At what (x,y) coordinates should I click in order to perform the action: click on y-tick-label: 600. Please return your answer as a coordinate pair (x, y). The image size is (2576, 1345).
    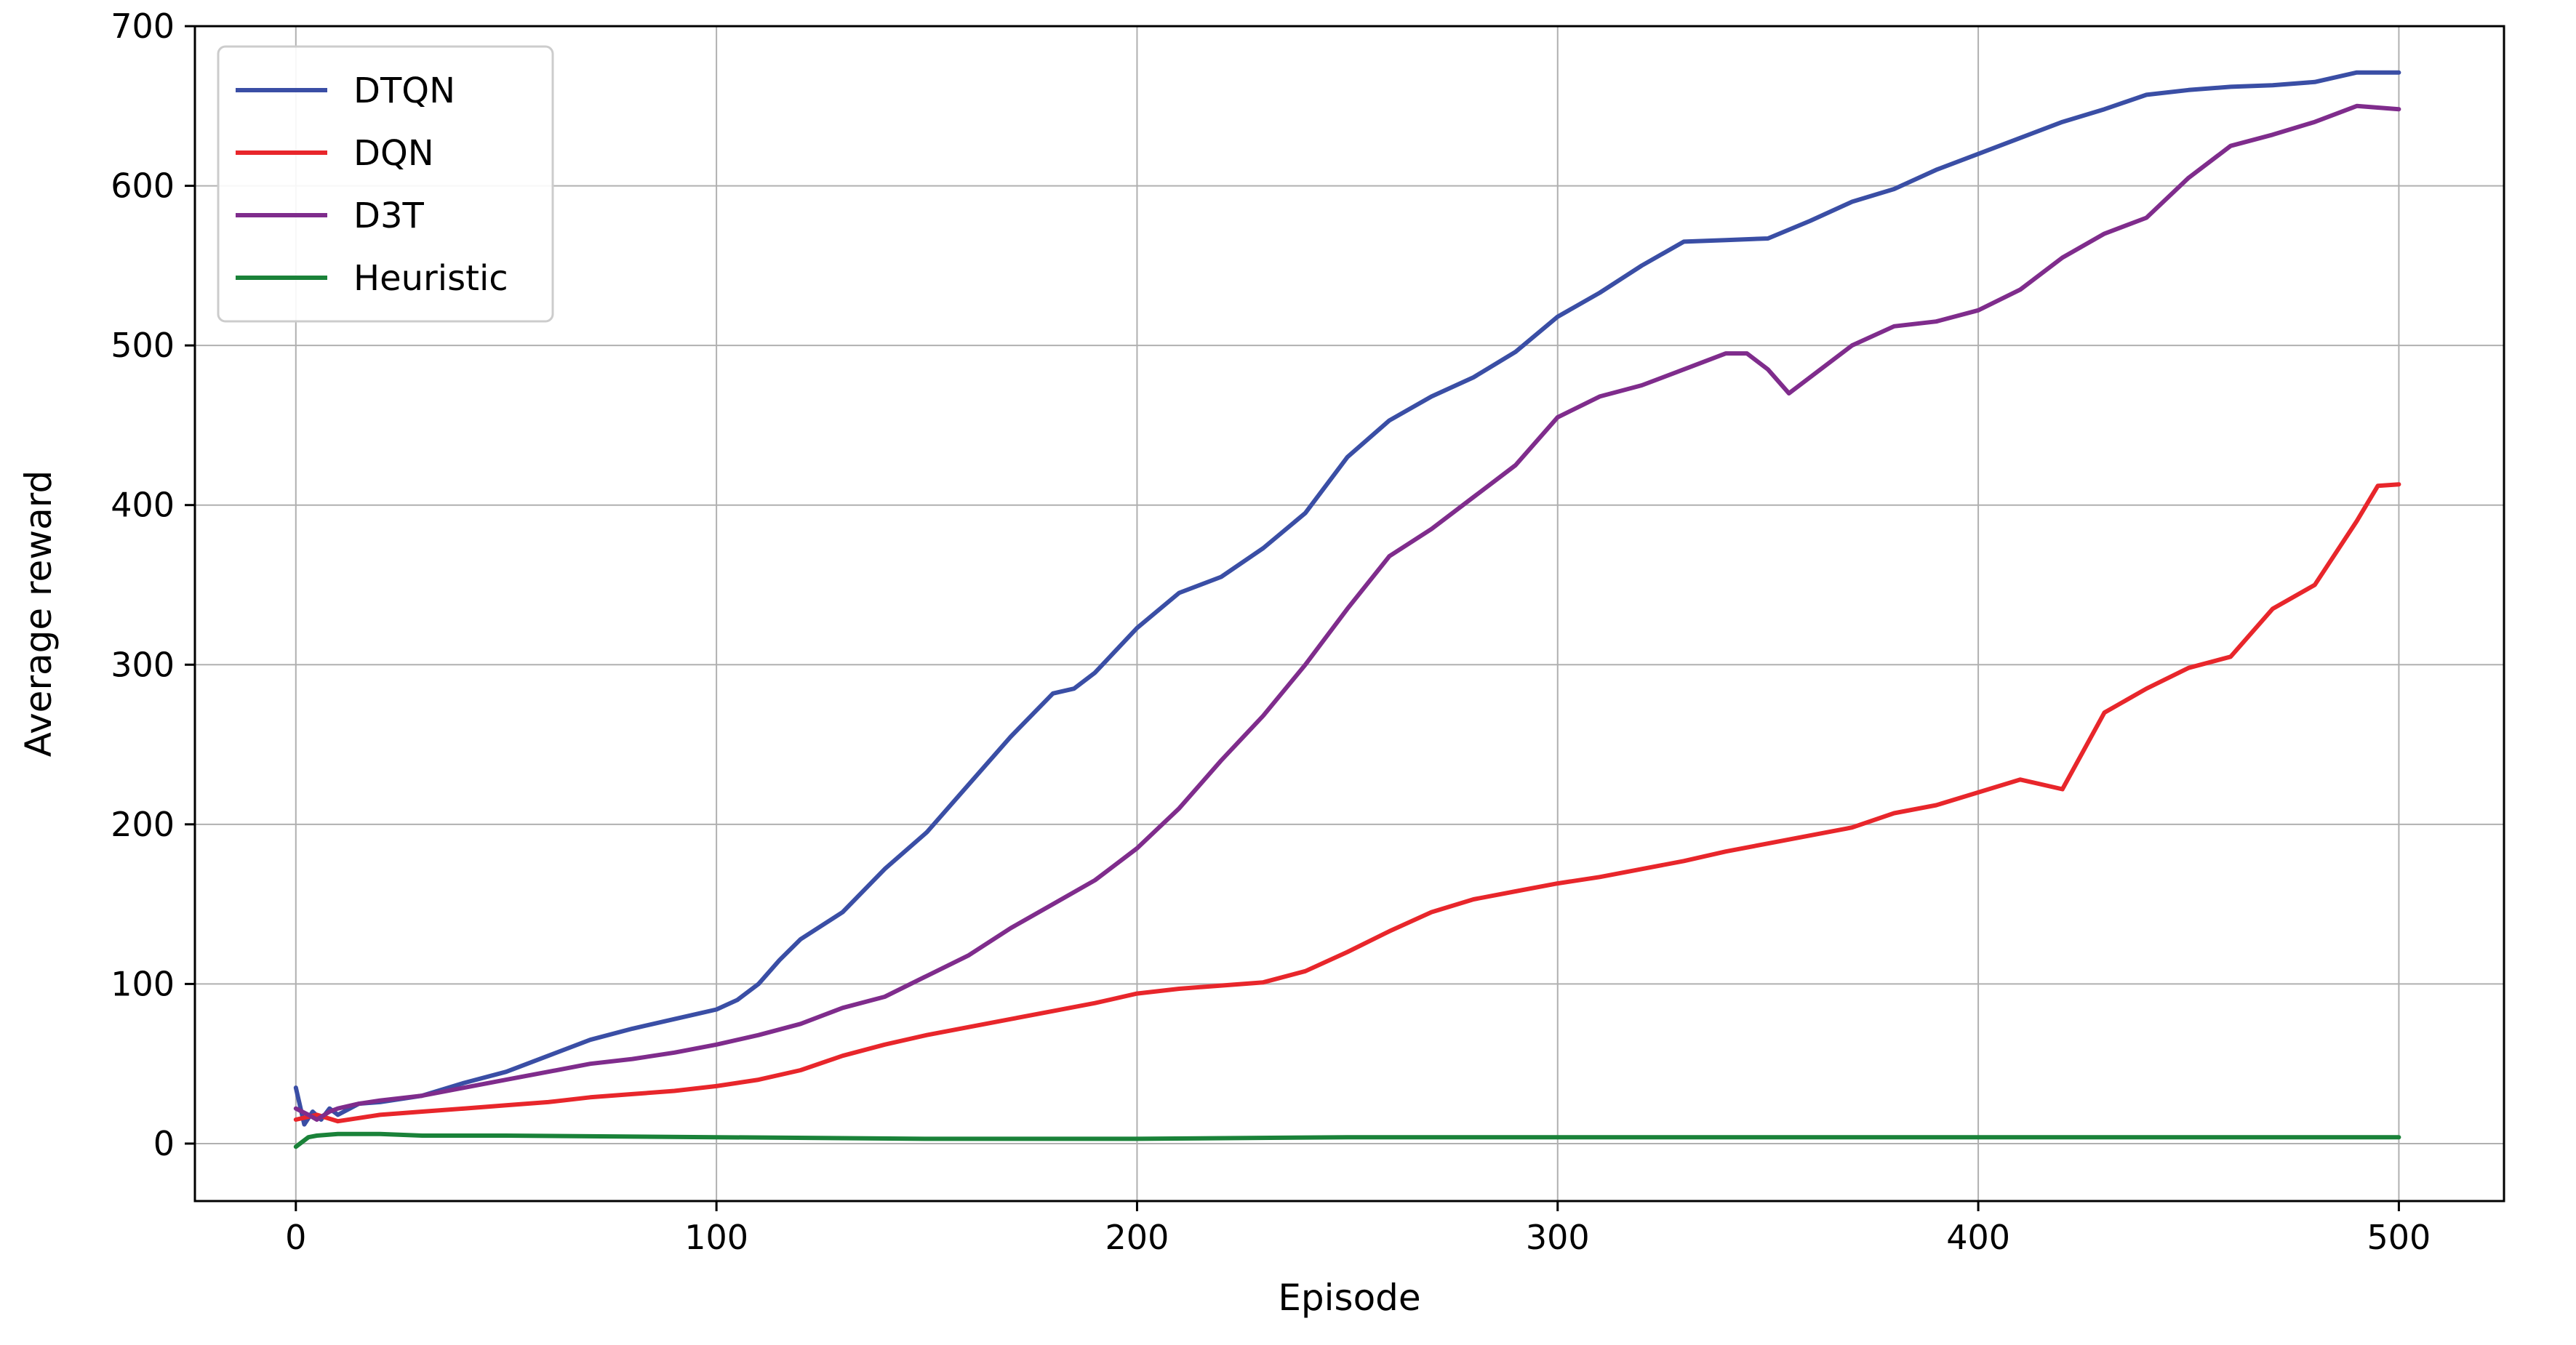
    Looking at the image, I should click on (143, 186).